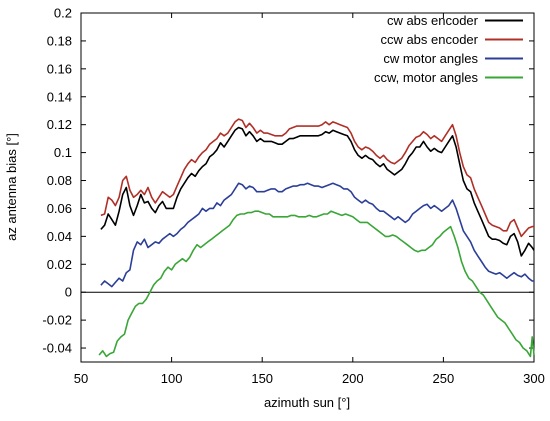 The image size is (550, 421). I want to click on y-tick-label: 0.18, so click(59, 40).